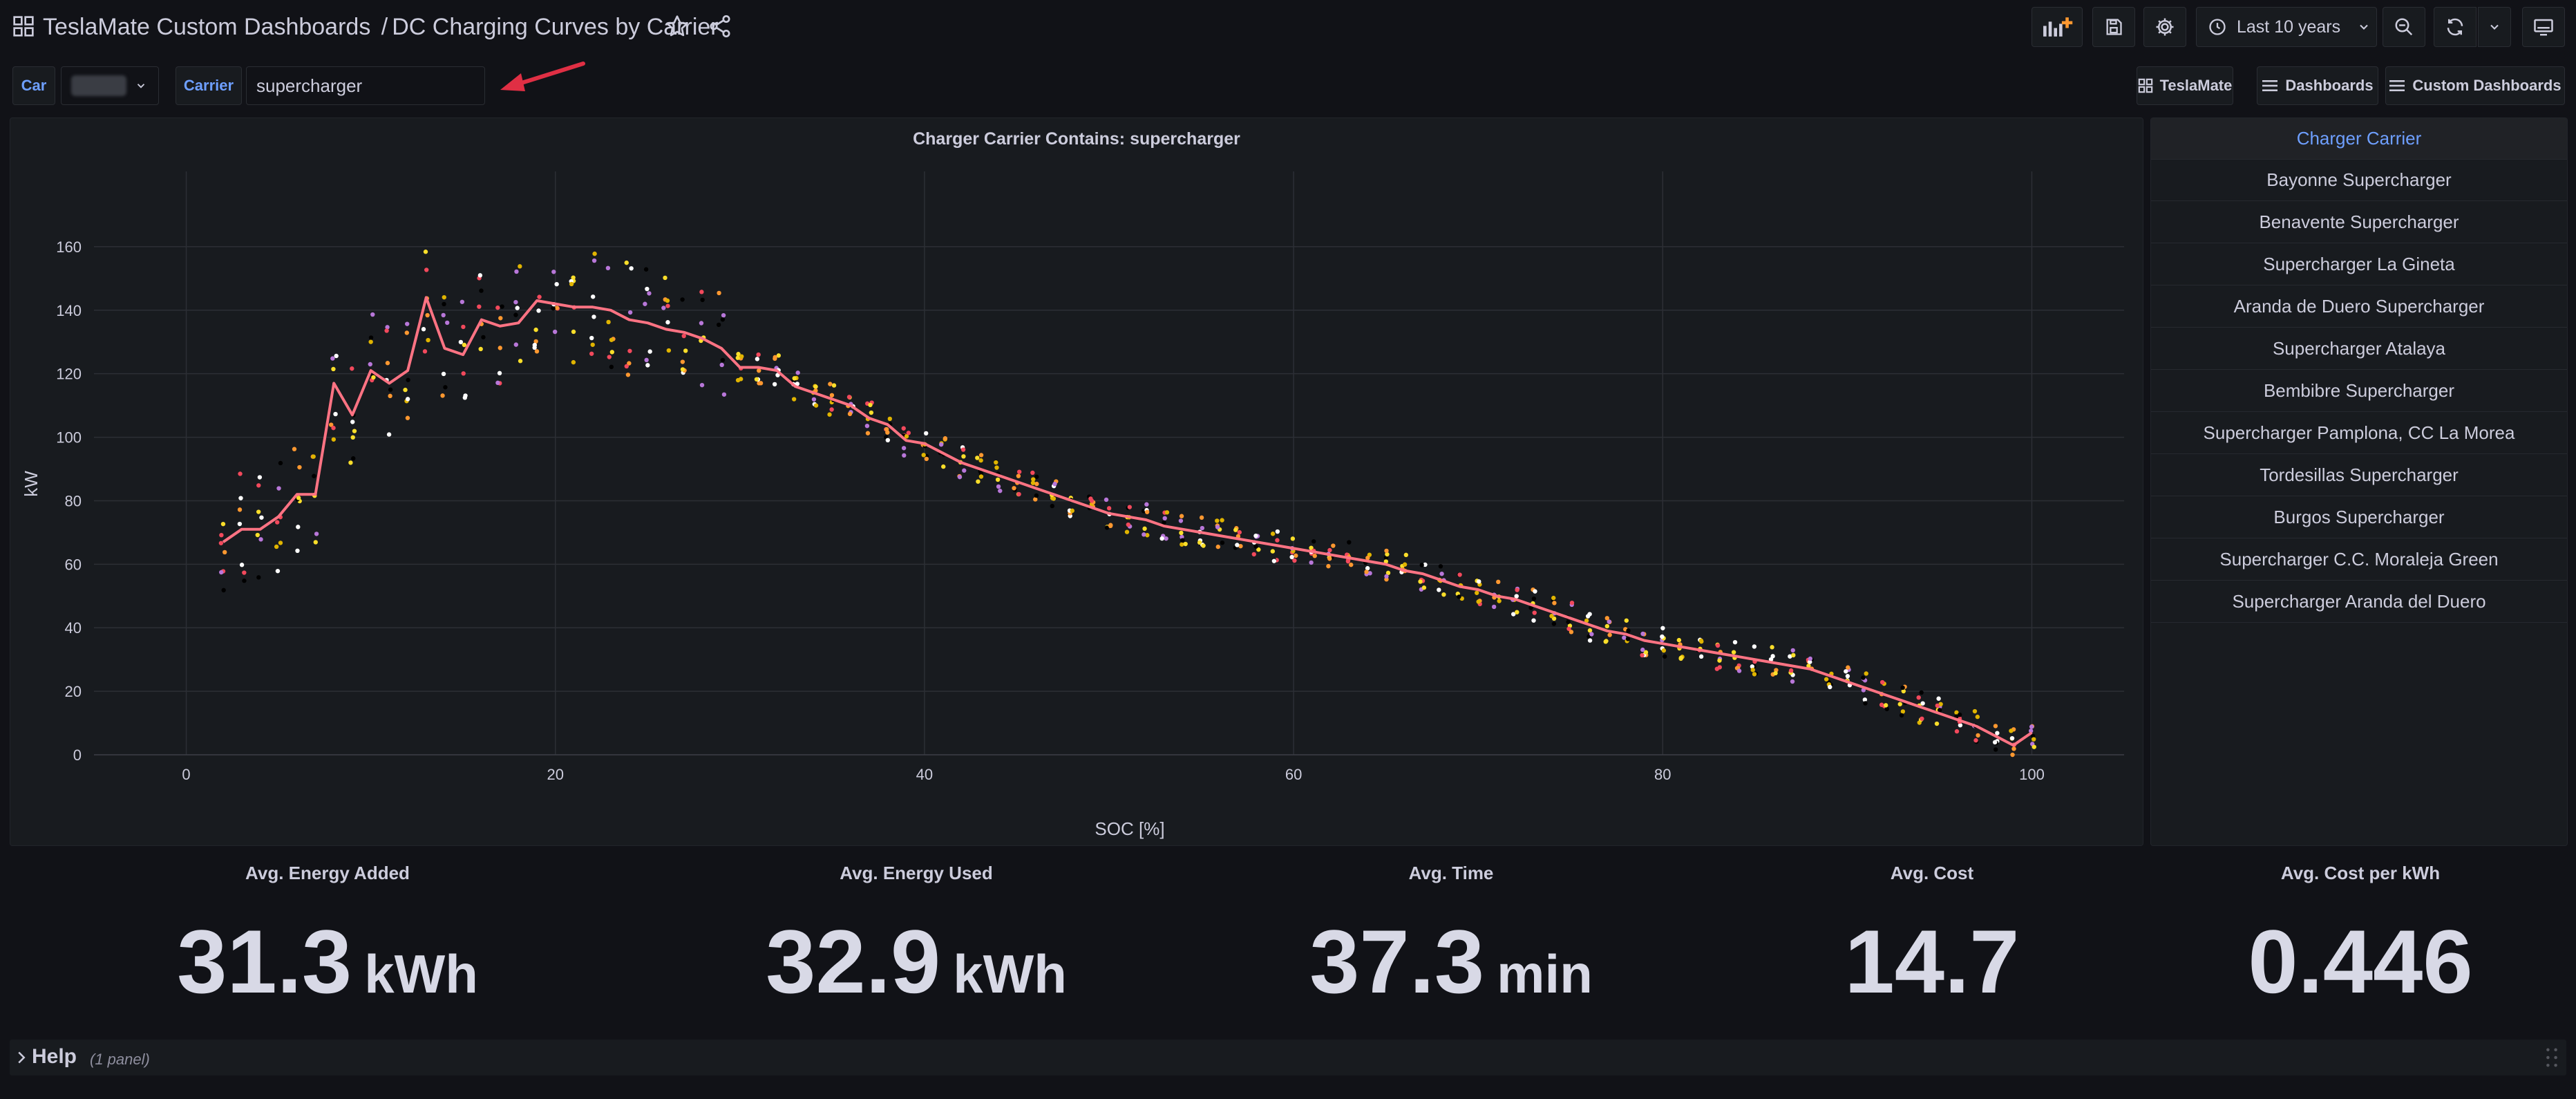 This screenshot has width=2576, height=1099. I want to click on car-variable-select, so click(110, 85).